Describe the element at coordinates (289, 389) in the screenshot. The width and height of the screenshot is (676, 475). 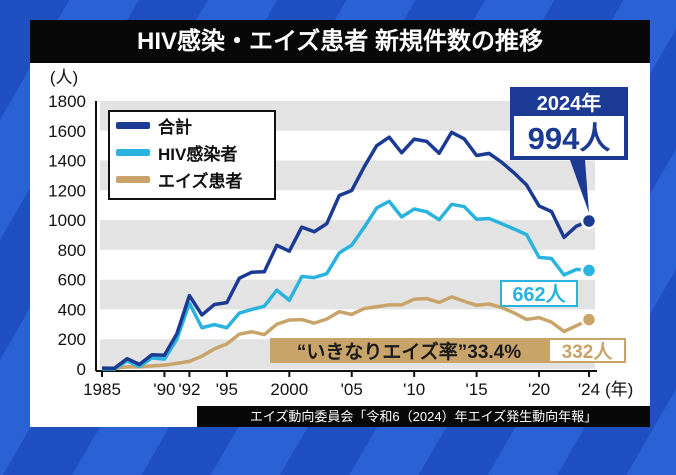
I see `x-tick-label: 2000` at that location.